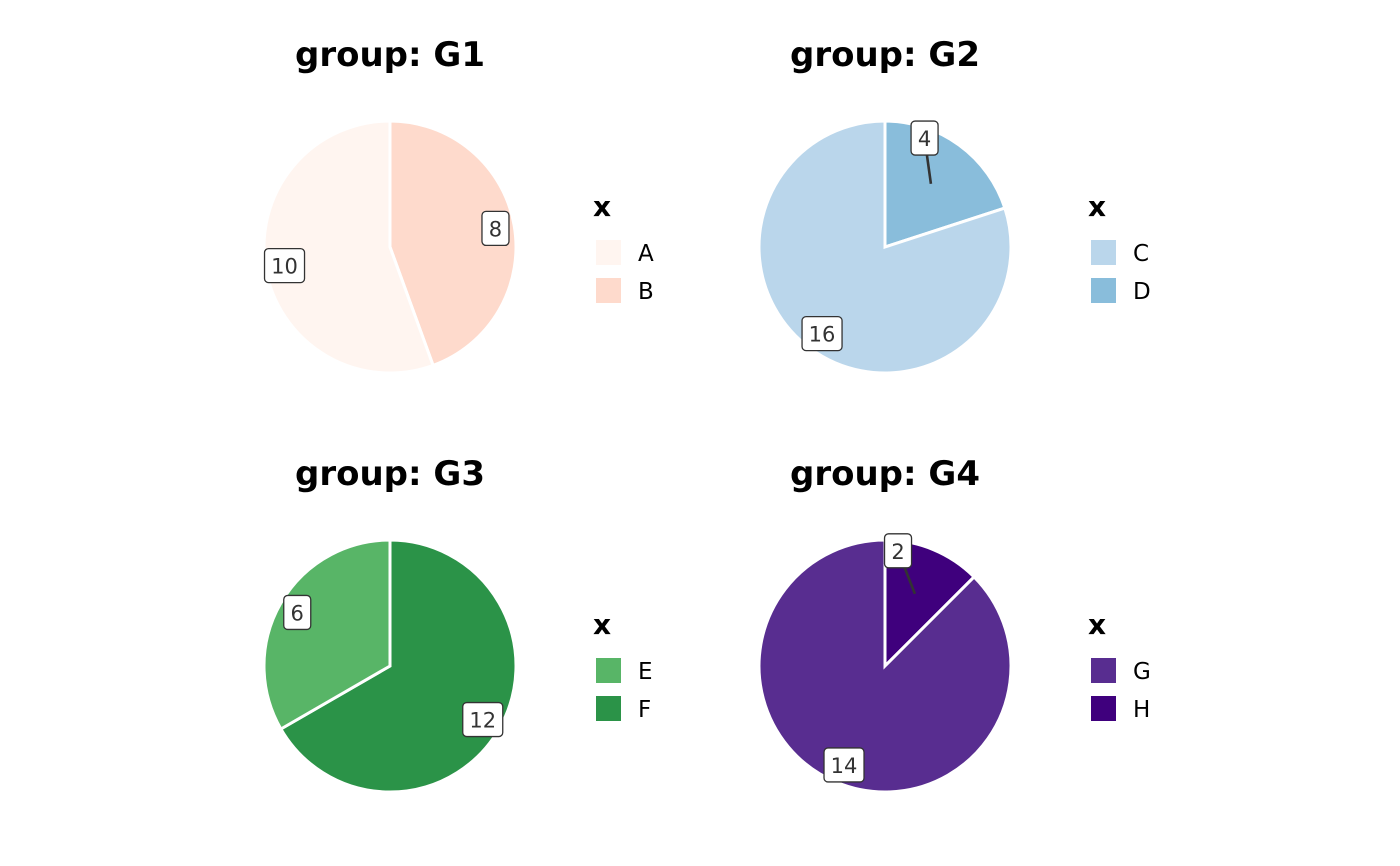 The height and width of the screenshot is (866, 1400). I want to click on data-label: 6, so click(297, 613).